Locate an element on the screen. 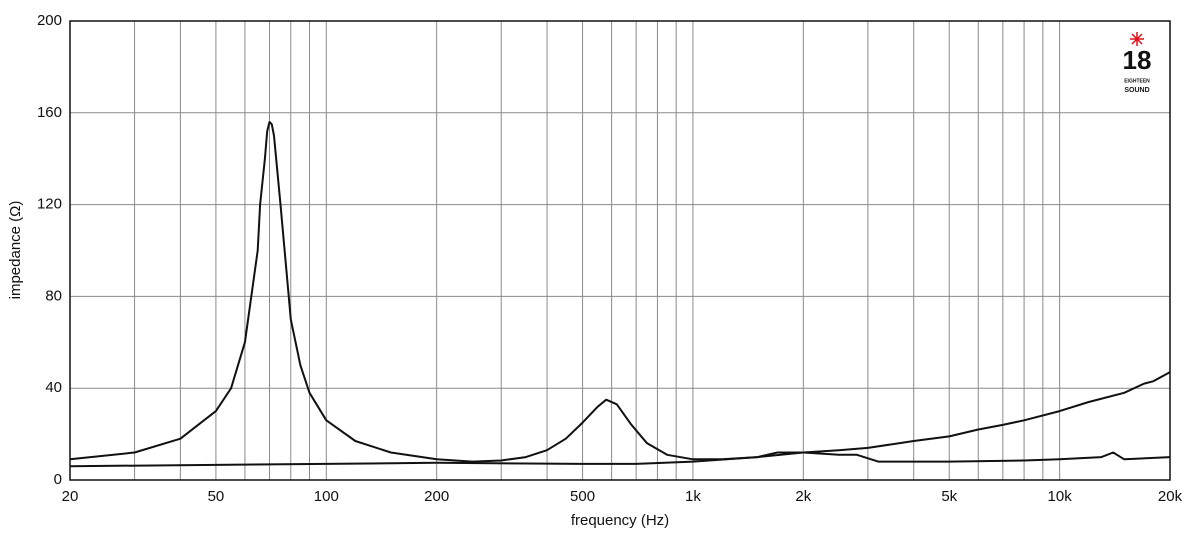 This screenshot has width=1200, height=533. x-tick-label: 1k is located at coordinates (693, 496).